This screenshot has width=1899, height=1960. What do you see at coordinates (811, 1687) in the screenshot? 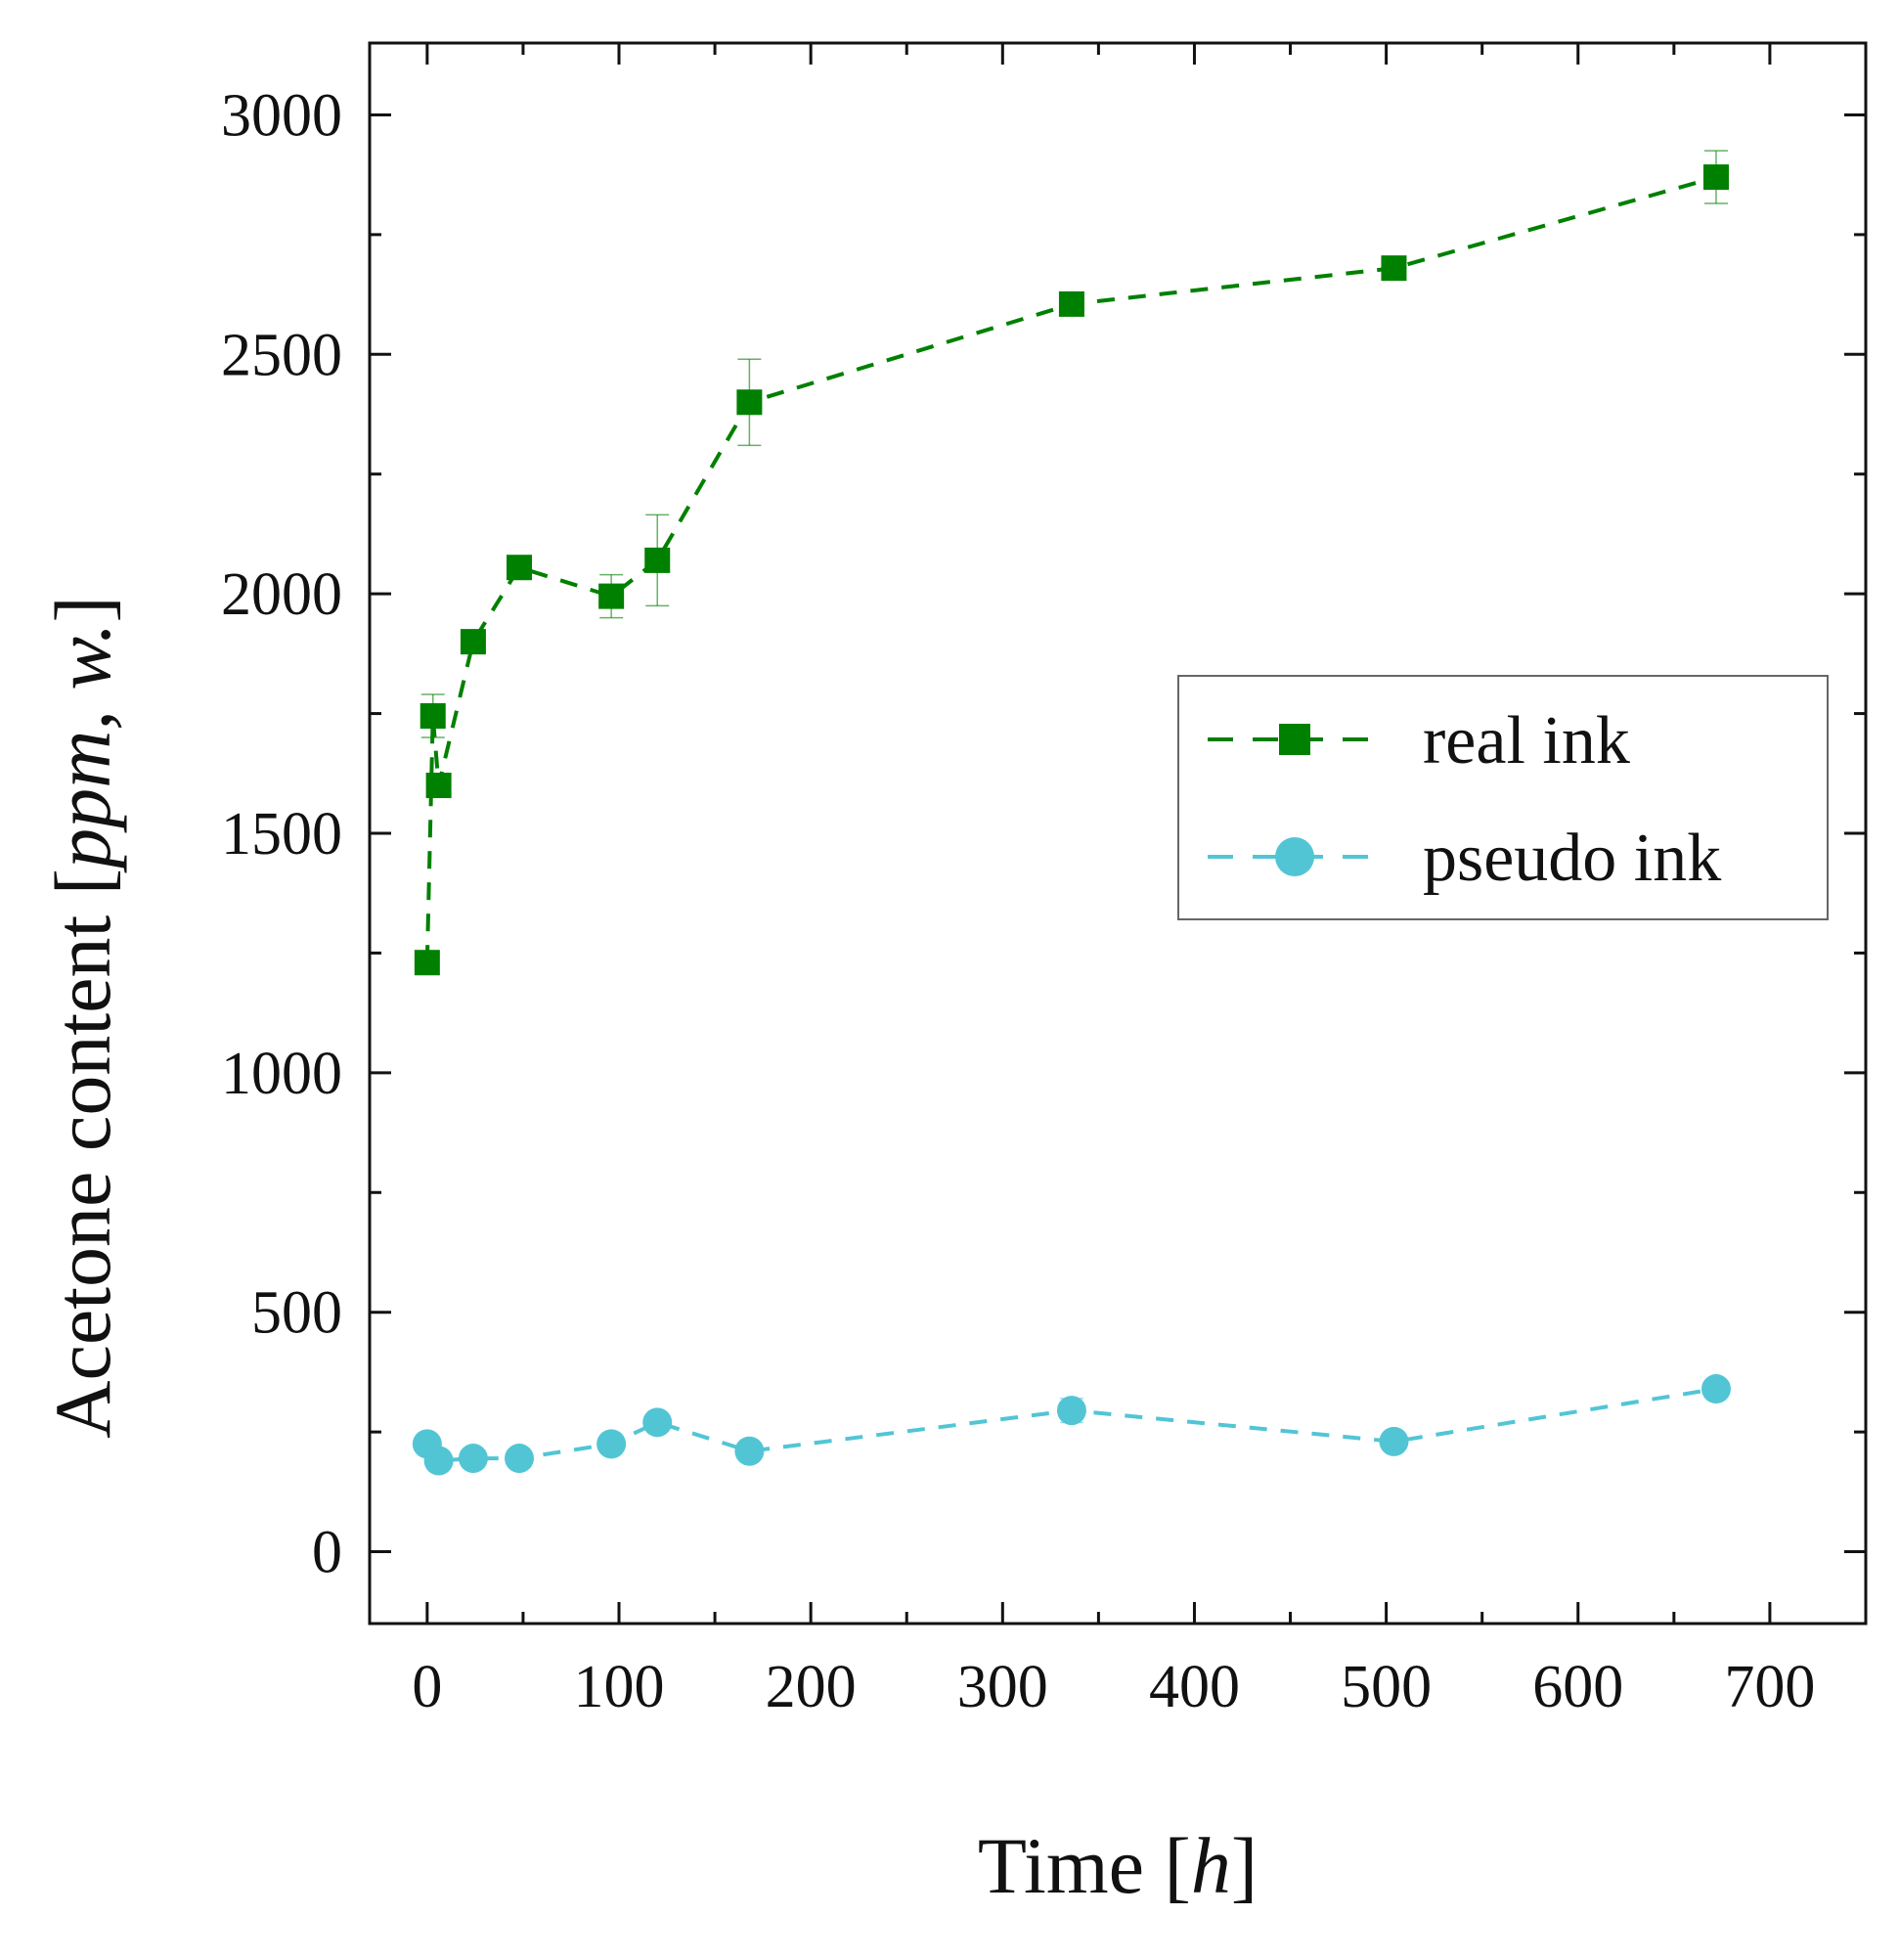
I see `x-tick-label: 200` at bounding box center [811, 1687].